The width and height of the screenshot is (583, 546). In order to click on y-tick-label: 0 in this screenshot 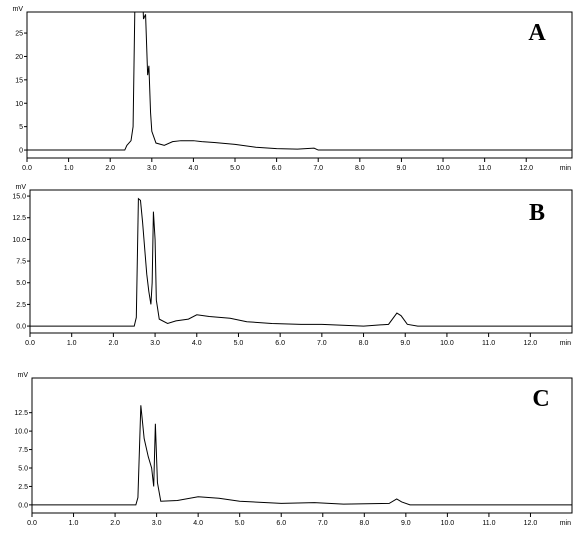, I will do `click(21, 151)`.